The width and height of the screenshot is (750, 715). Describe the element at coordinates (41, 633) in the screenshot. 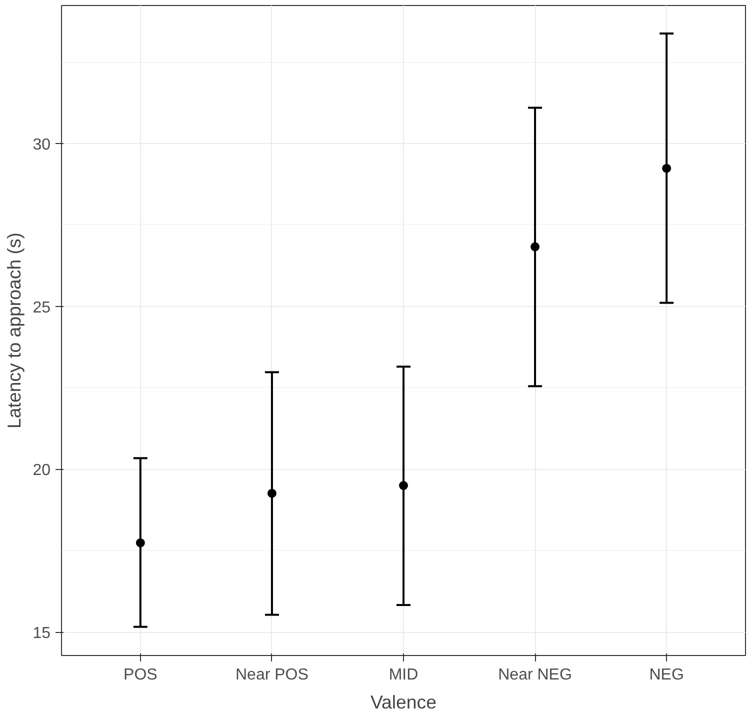

I see `y-tick-label: 15` at that location.